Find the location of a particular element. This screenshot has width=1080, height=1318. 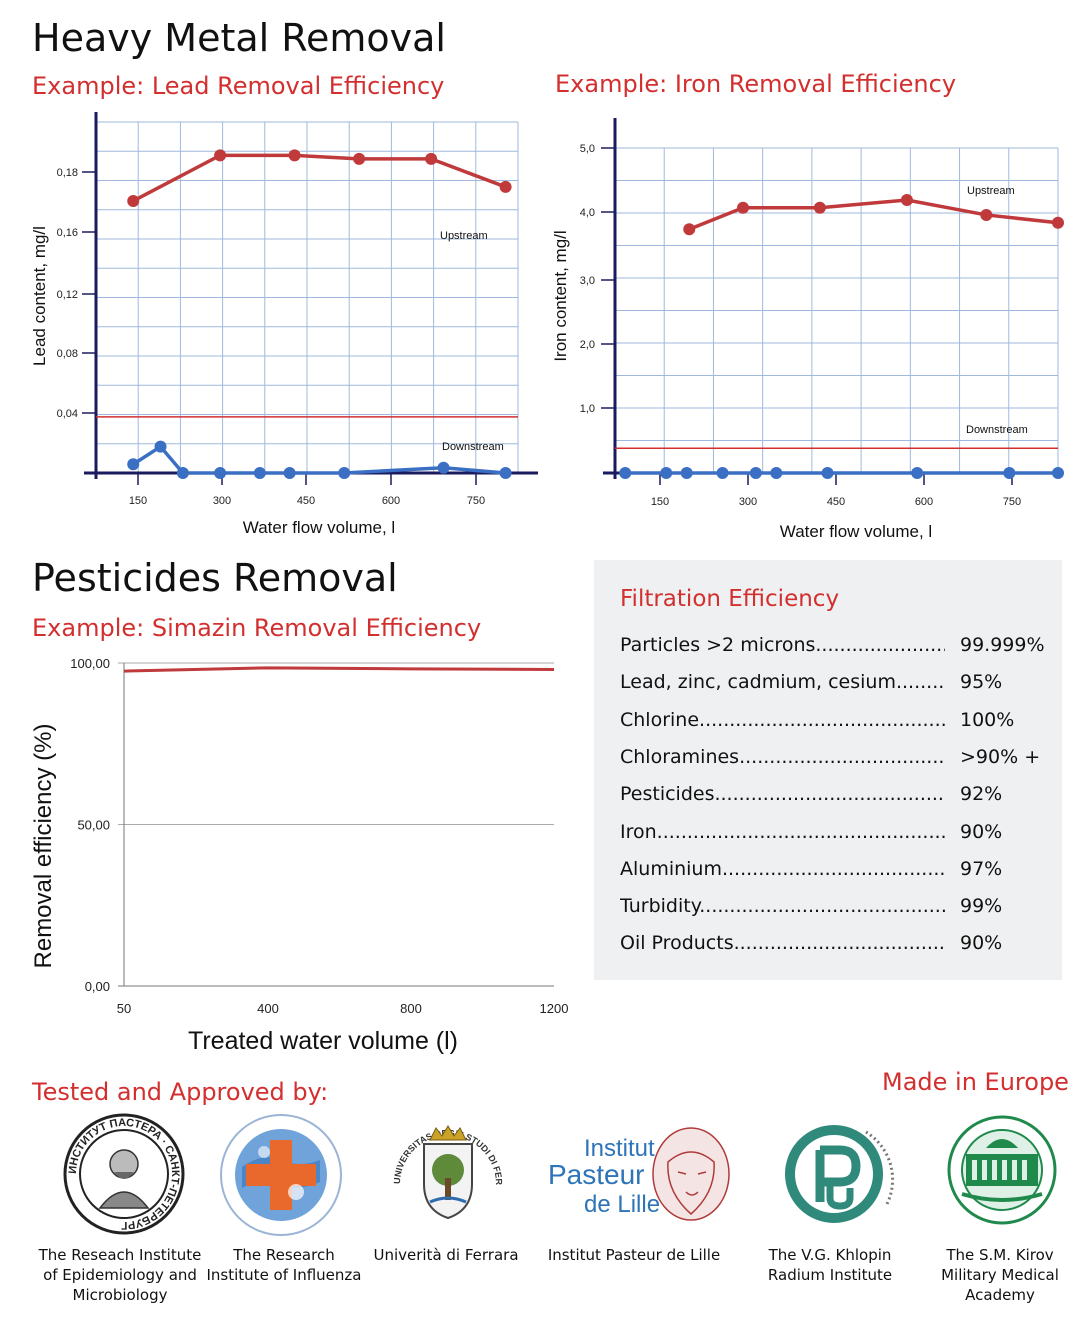

pesticides-title: Pesticides Removal is located at coordinates (215, 578).